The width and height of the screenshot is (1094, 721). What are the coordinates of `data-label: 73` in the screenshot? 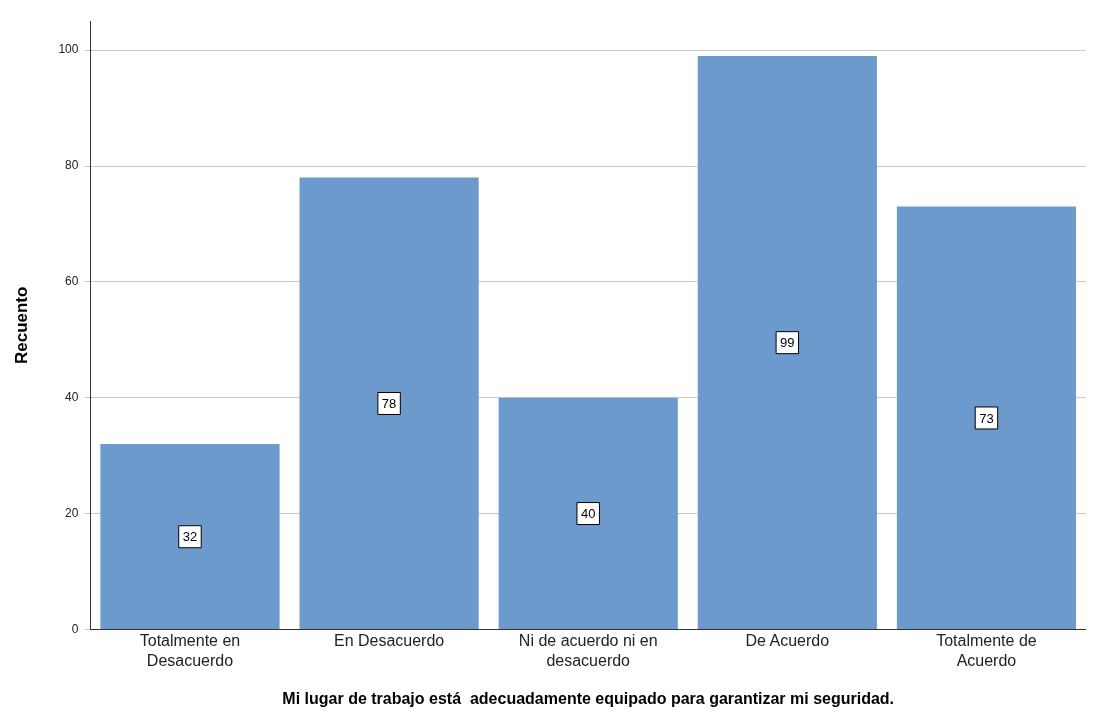 It's located at (986, 418).